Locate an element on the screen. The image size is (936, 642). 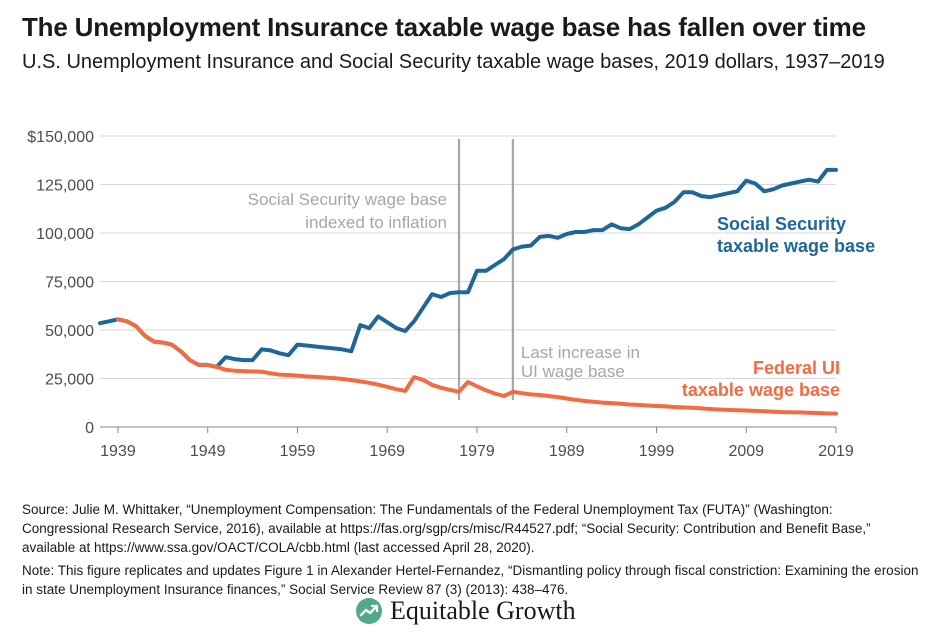
x-tick-label: 1959 is located at coordinates (298, 451).